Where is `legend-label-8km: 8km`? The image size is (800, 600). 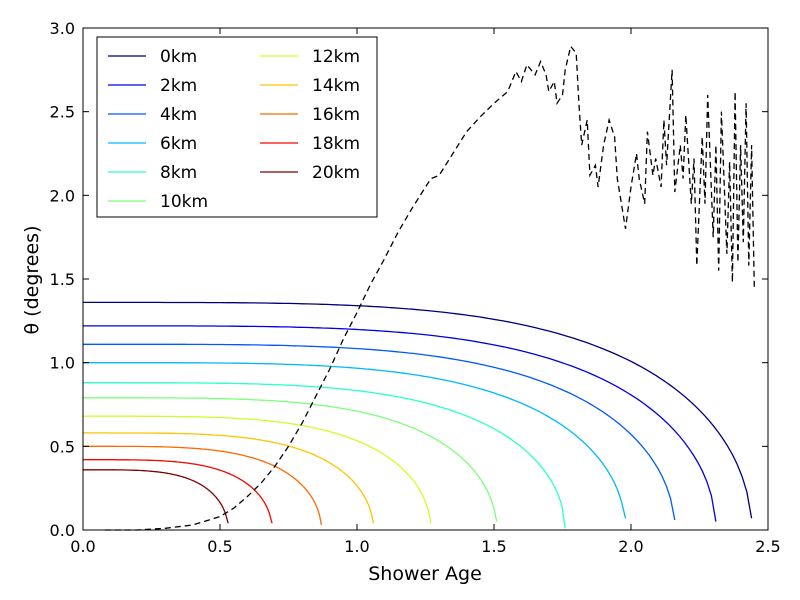
legend-label-8km: 8km is located at coordinates (178, 173).